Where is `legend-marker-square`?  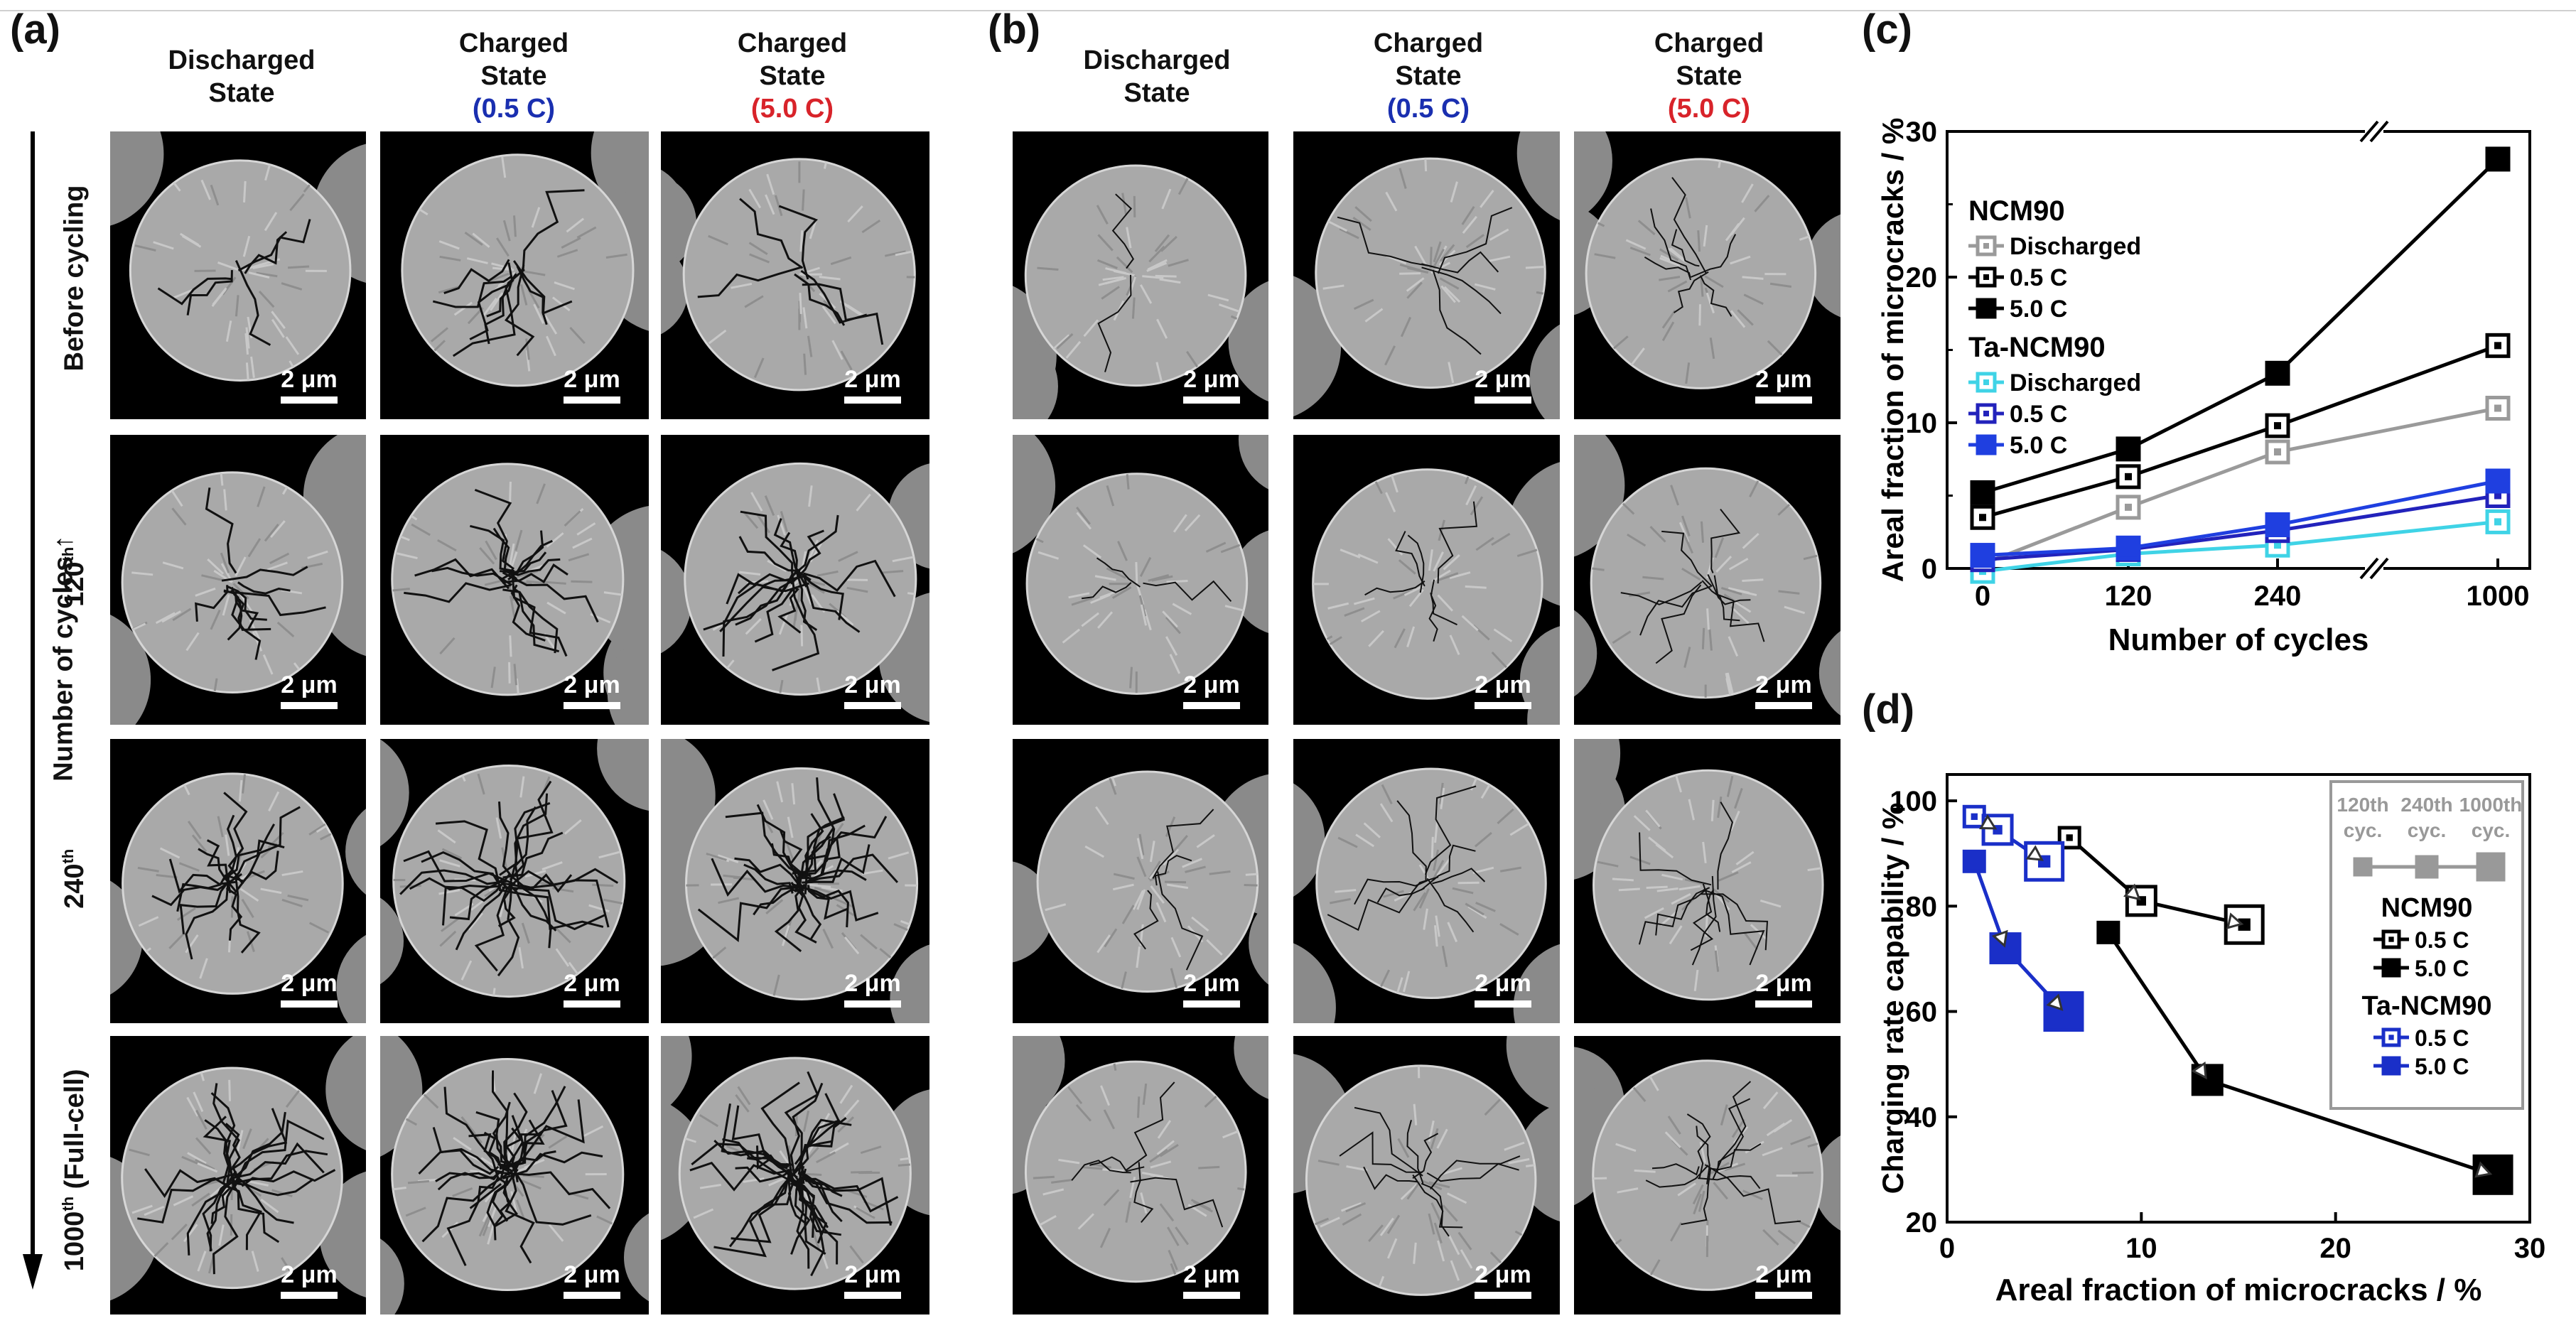 legend-marker-square is located at coordinates (2391, 968).